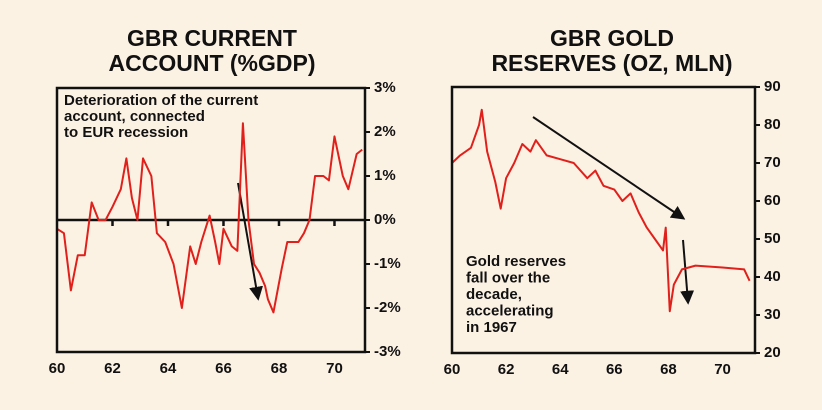 The width and height of the screenshot is (822, 410). Describe the element at coordinates (387, 263) in the screenshot. I see `y-tick-label: -1%` at that location.